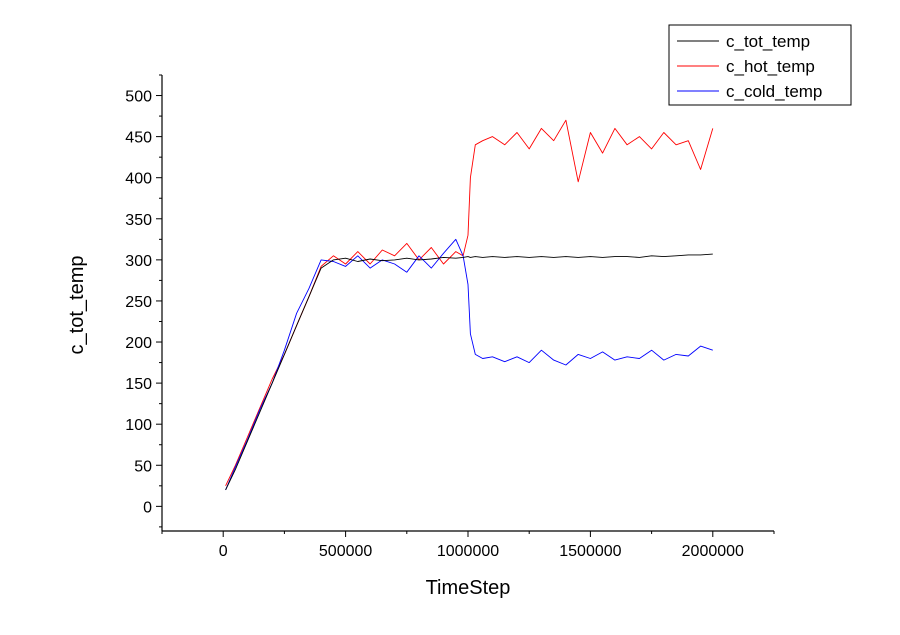 The height and width of the screenshot is (635, 900). Describe the element at coordinates (138, 384) in the screenshot. I see `y-tick-label: 150` at that location.